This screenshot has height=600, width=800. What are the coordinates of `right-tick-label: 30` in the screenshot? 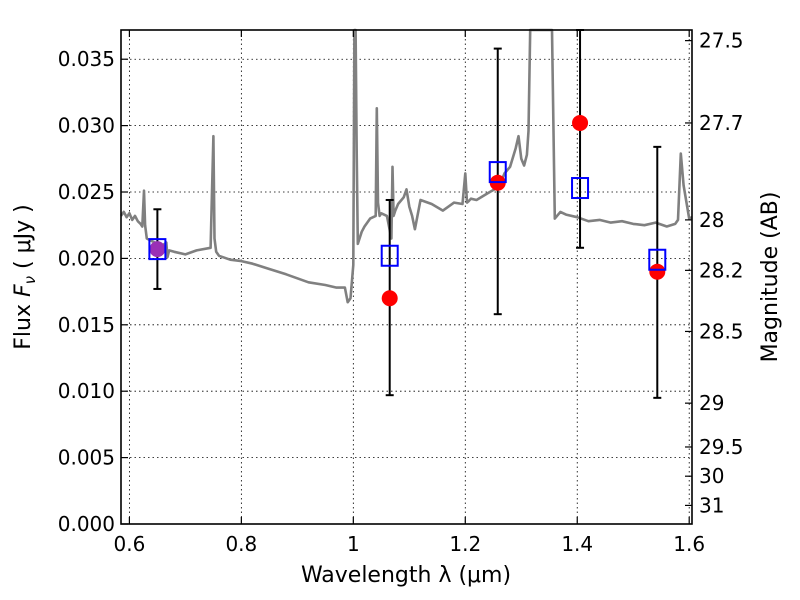 It's located at (711, 476).